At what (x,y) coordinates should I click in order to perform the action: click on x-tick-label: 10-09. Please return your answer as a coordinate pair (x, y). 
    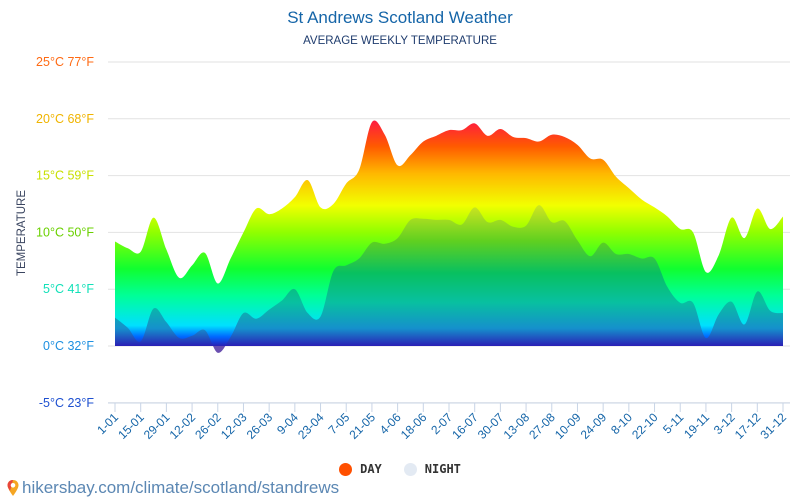
    Looking at the image, I should click on (568, 426).